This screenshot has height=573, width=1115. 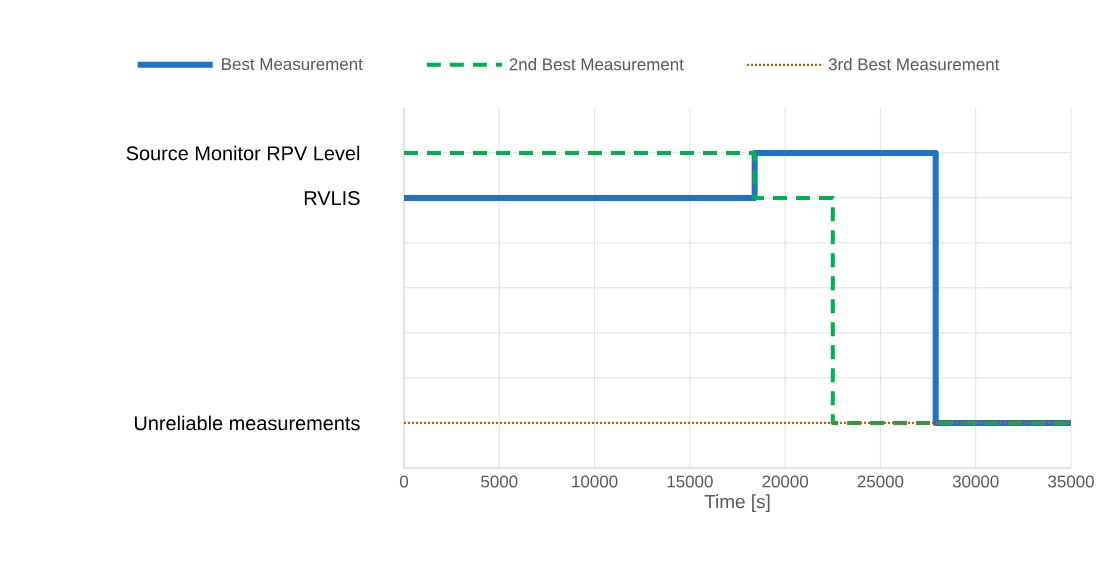 I want to click on x-axis-title: Time [s], so click(x=737, y=503).